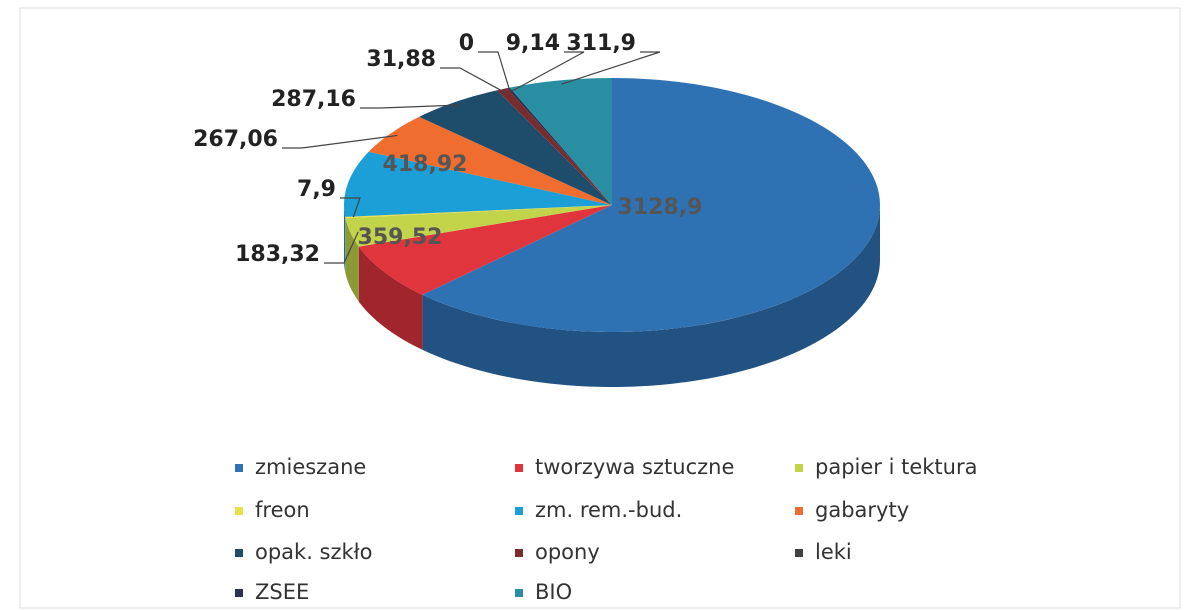 The width and height of the screenshot is (1197, 610). Describe the element at coordinates (567, 552) in the screenshot. I see `legend-label: opony` at that location.